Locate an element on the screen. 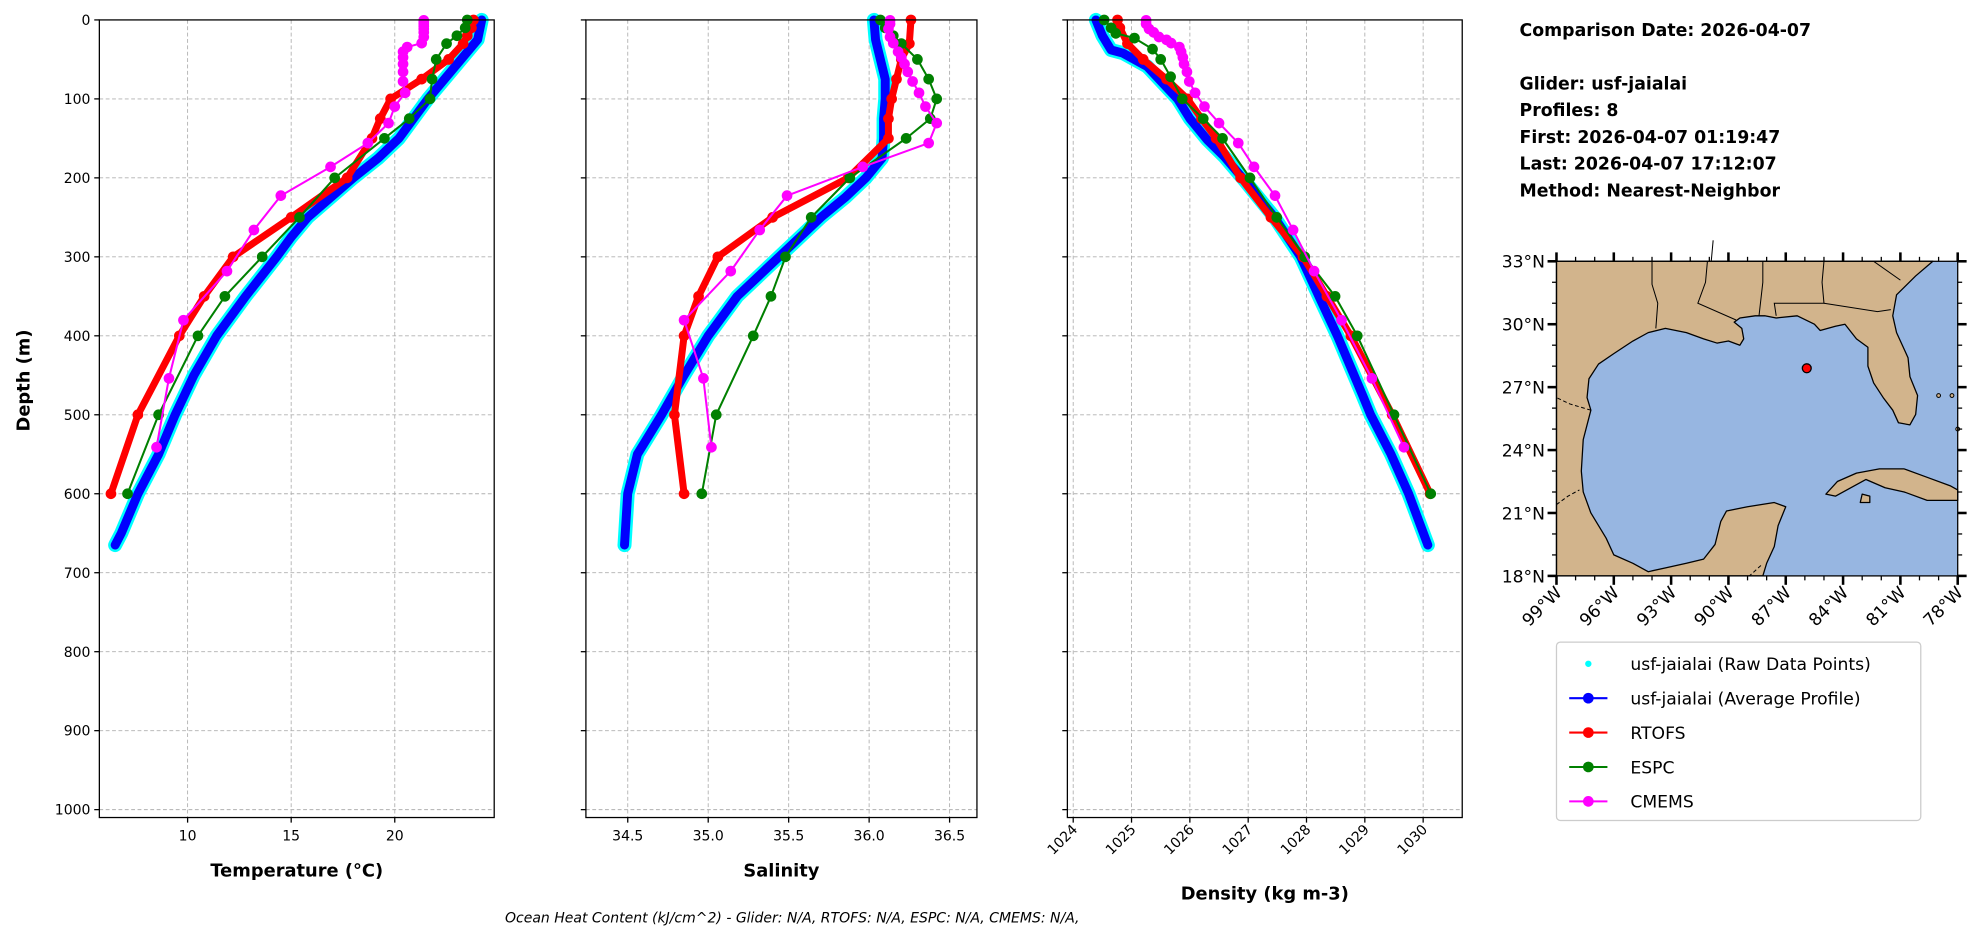 This screenshot has height=934, width=1987. x-tick-label: 20 is located at coordinates (395, 836).